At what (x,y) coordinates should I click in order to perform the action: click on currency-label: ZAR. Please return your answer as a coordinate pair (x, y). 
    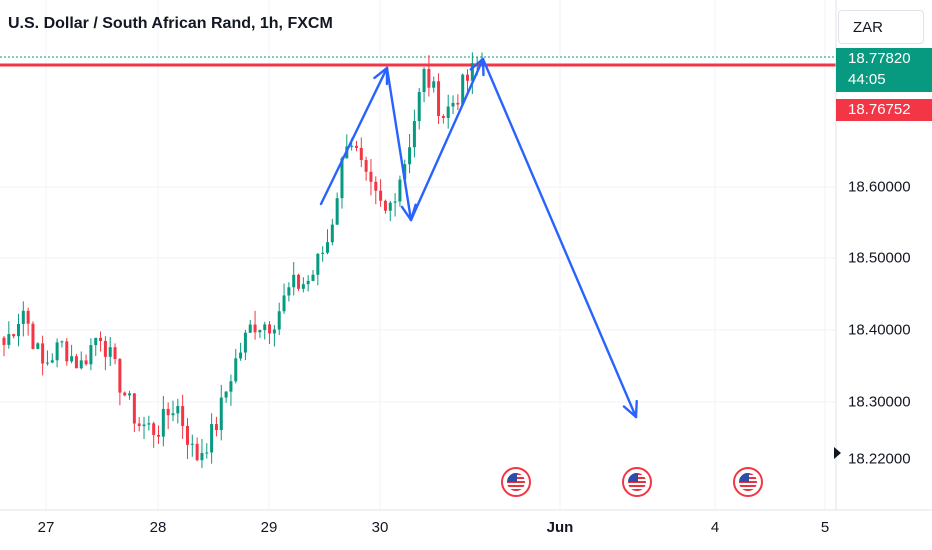
    Looking at the image, I should click on (868, 27).